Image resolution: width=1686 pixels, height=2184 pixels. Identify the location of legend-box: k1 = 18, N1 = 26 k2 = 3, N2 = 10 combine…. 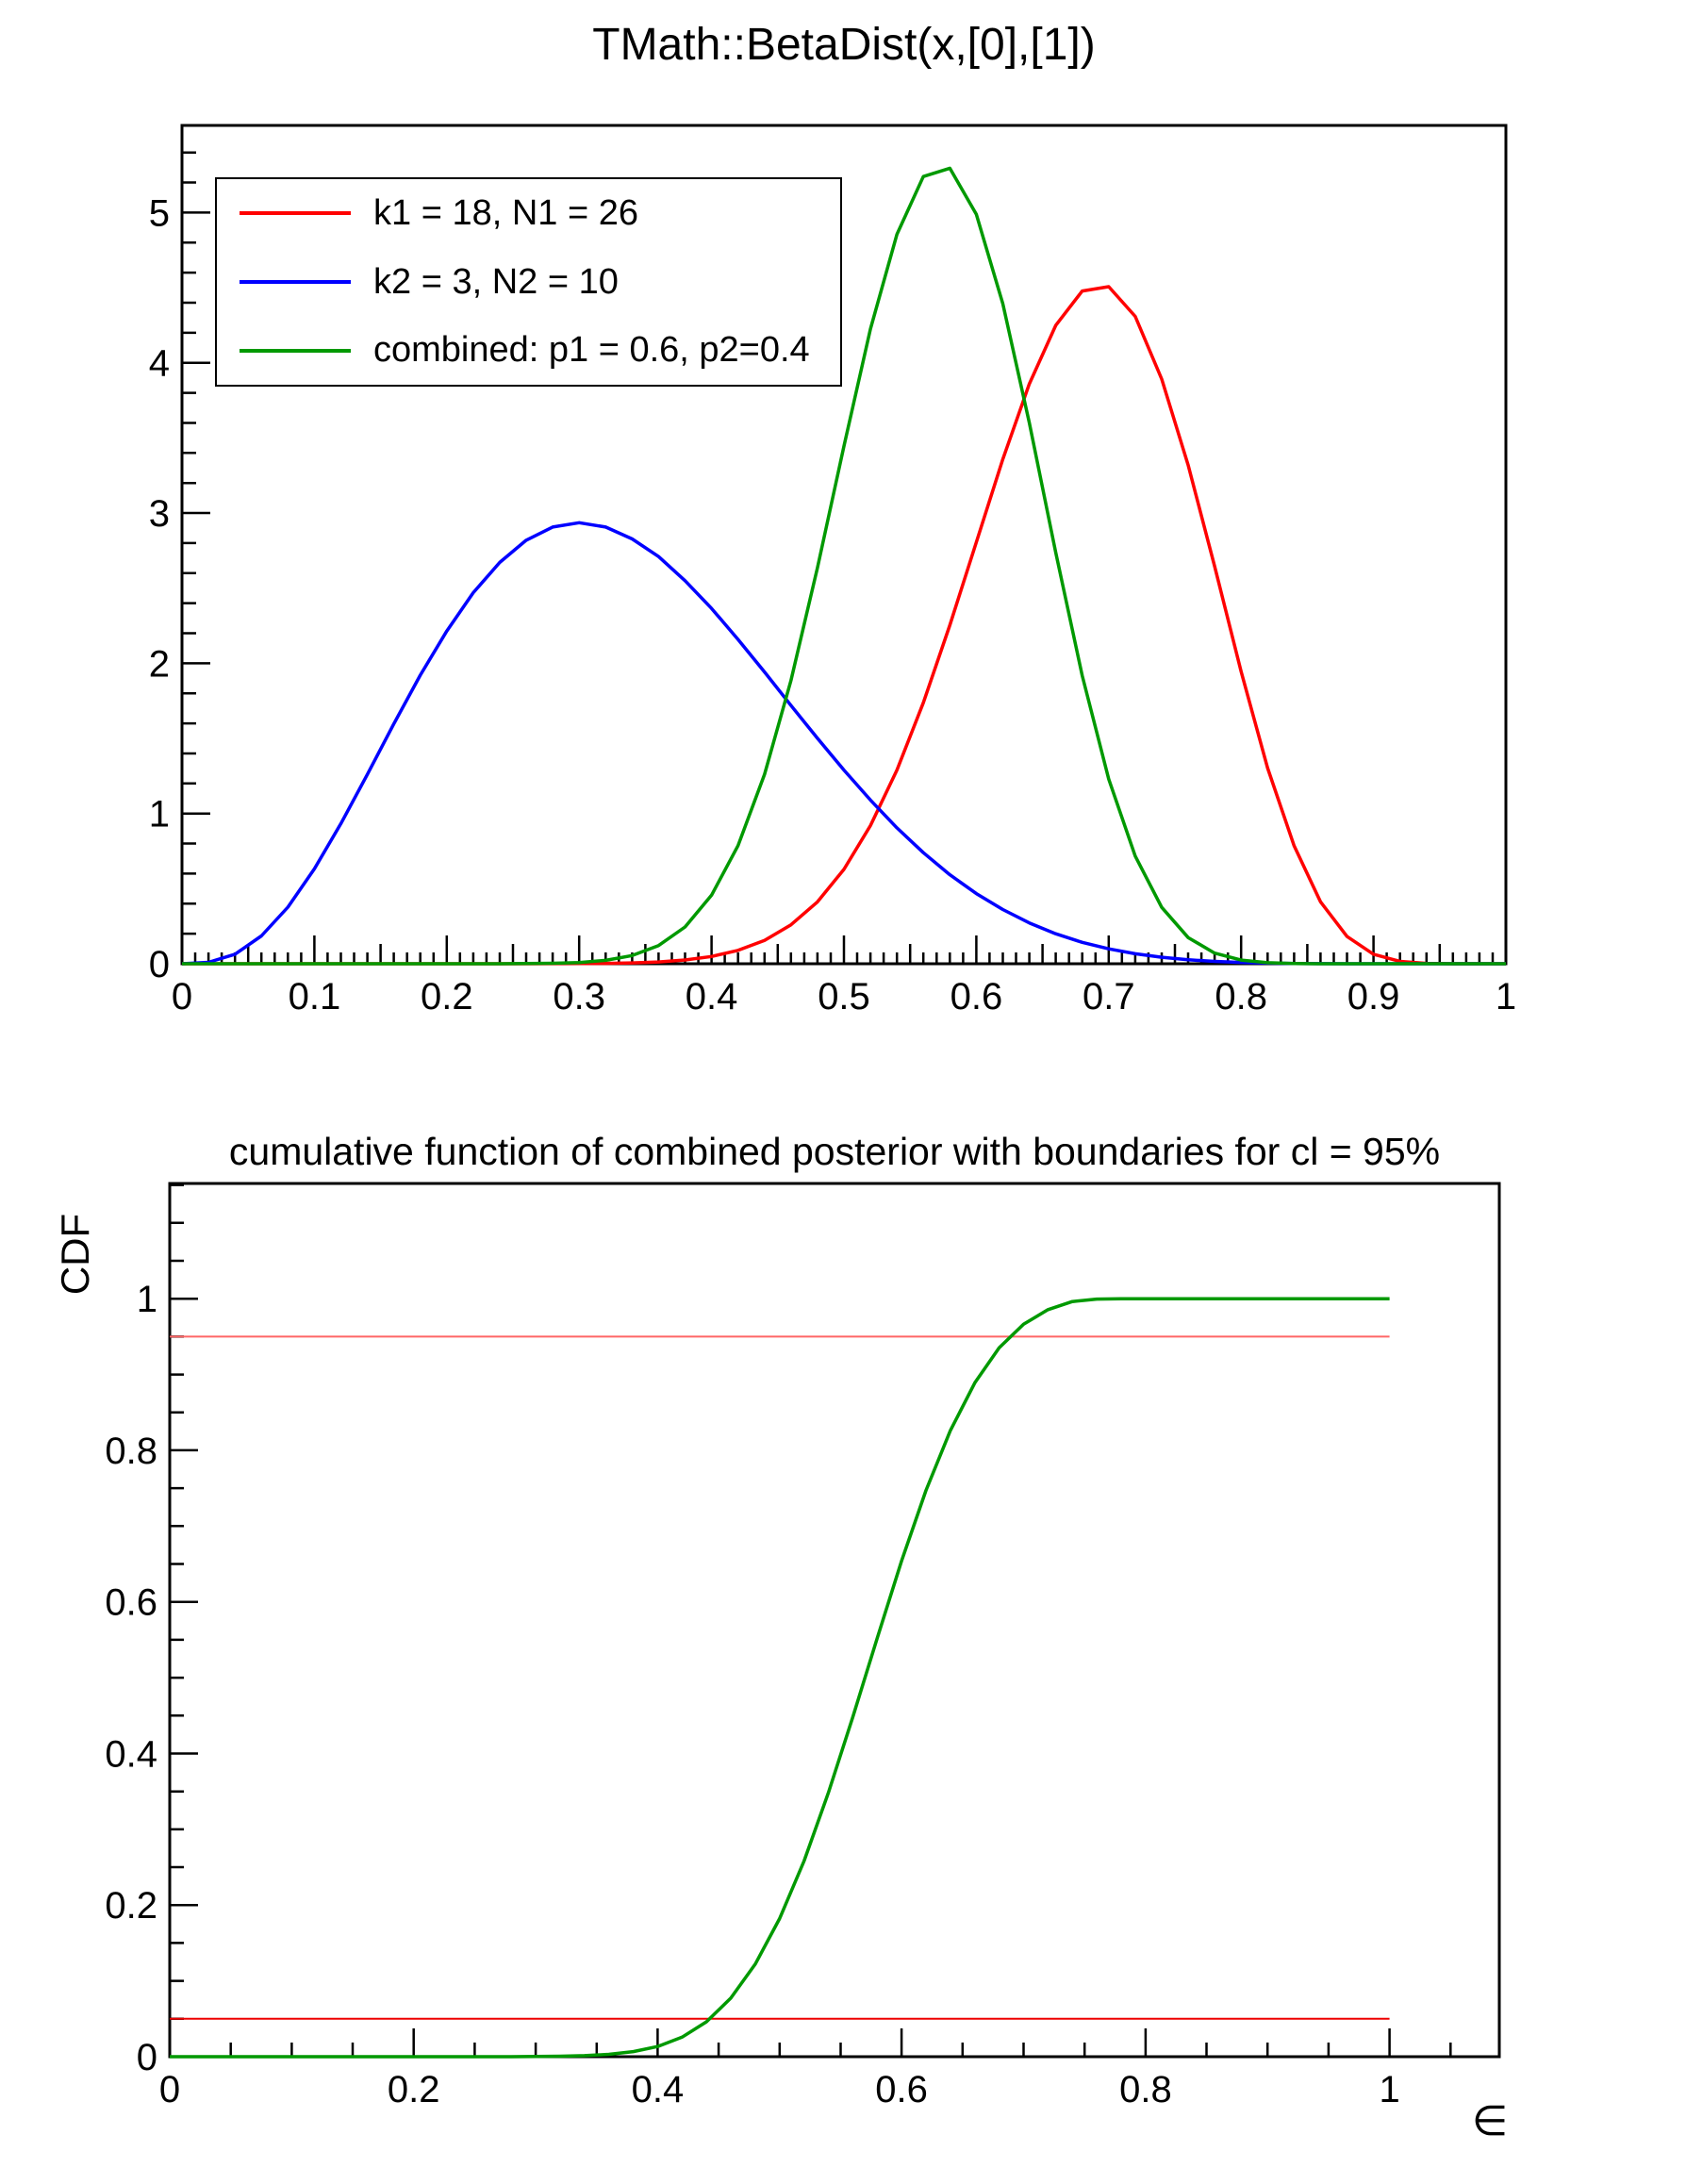
(528, 282).